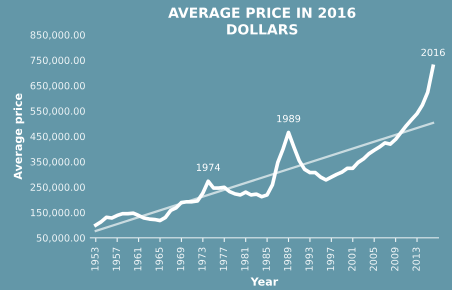 The image size is (452, 290). I want to click on x-tick-label: 1989, so click(288, 259).